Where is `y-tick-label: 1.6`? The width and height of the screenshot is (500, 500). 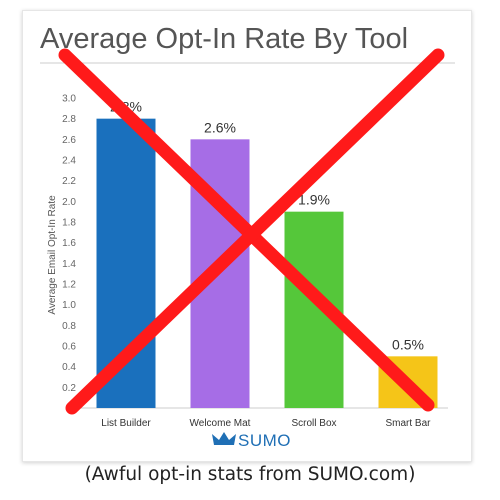
y-tick-label: 1.6 is located at coordinates (69, 243).